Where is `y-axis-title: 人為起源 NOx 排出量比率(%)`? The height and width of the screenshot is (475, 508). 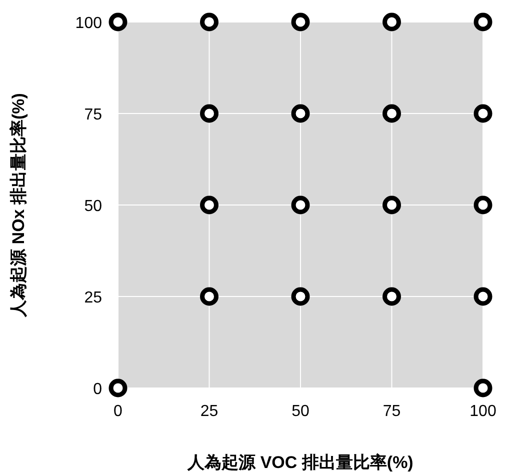 y-axis-title: 人為起源 NOx 排出量比率(%) is located at coordinates (18, 205).